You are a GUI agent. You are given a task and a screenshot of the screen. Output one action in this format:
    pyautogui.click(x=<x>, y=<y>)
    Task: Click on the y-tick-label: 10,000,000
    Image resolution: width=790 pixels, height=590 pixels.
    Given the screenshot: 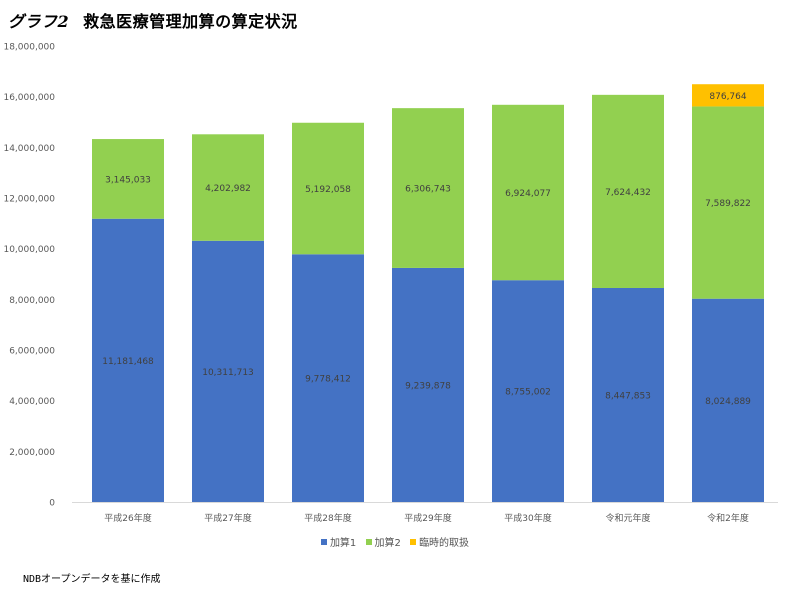 What is the action you would take?
    pyautogui.click(x=29, y=250)
    